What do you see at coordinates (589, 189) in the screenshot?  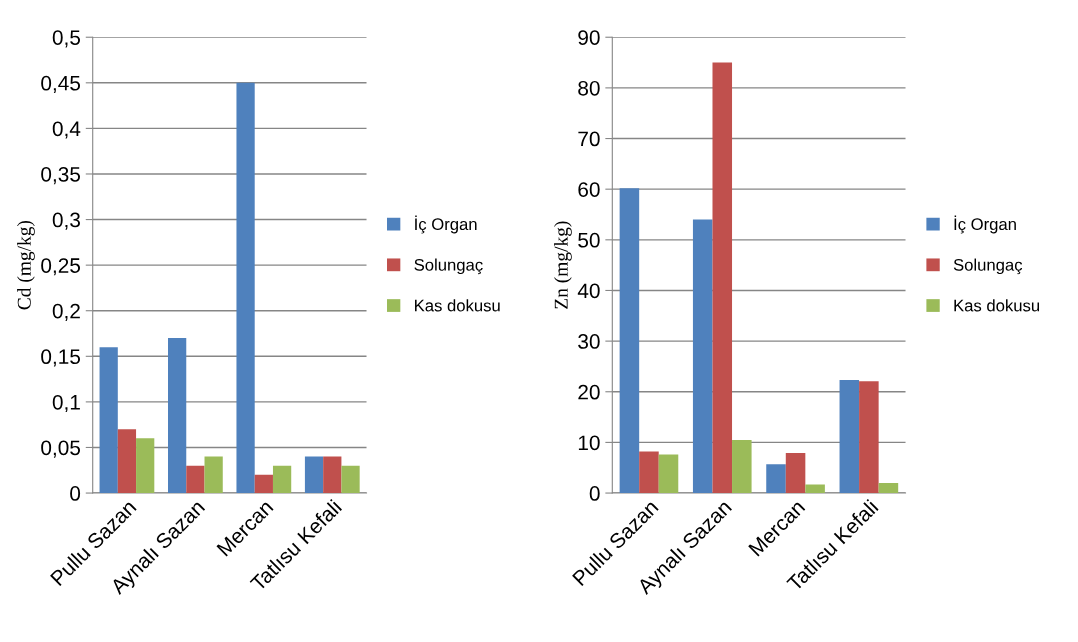 I see `y-tick-label: 60` at bounding box center [589, 189].